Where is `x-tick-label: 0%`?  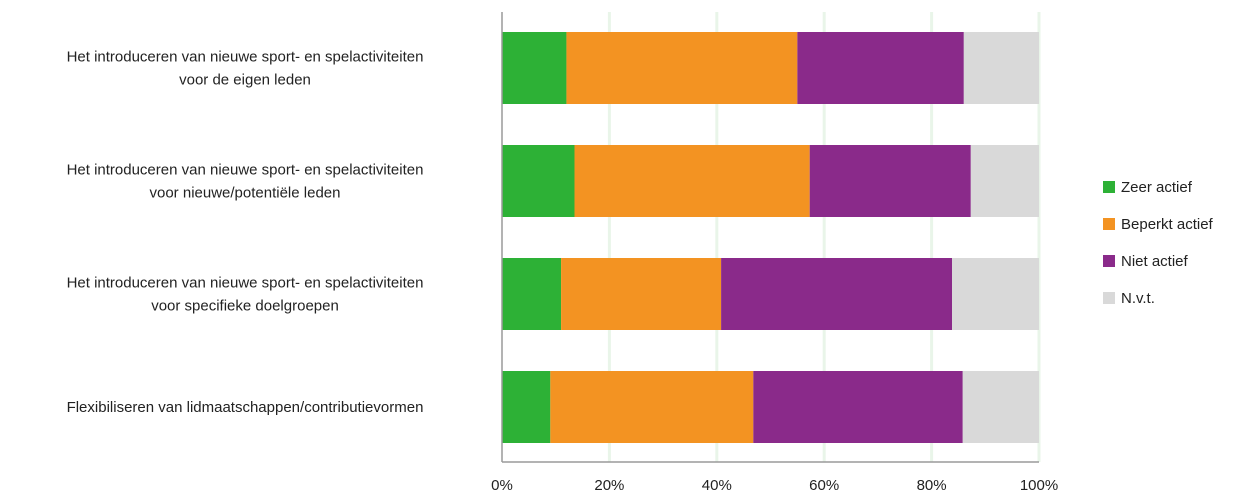 x-tick-label: 0% is located at coordinates (502, 485).